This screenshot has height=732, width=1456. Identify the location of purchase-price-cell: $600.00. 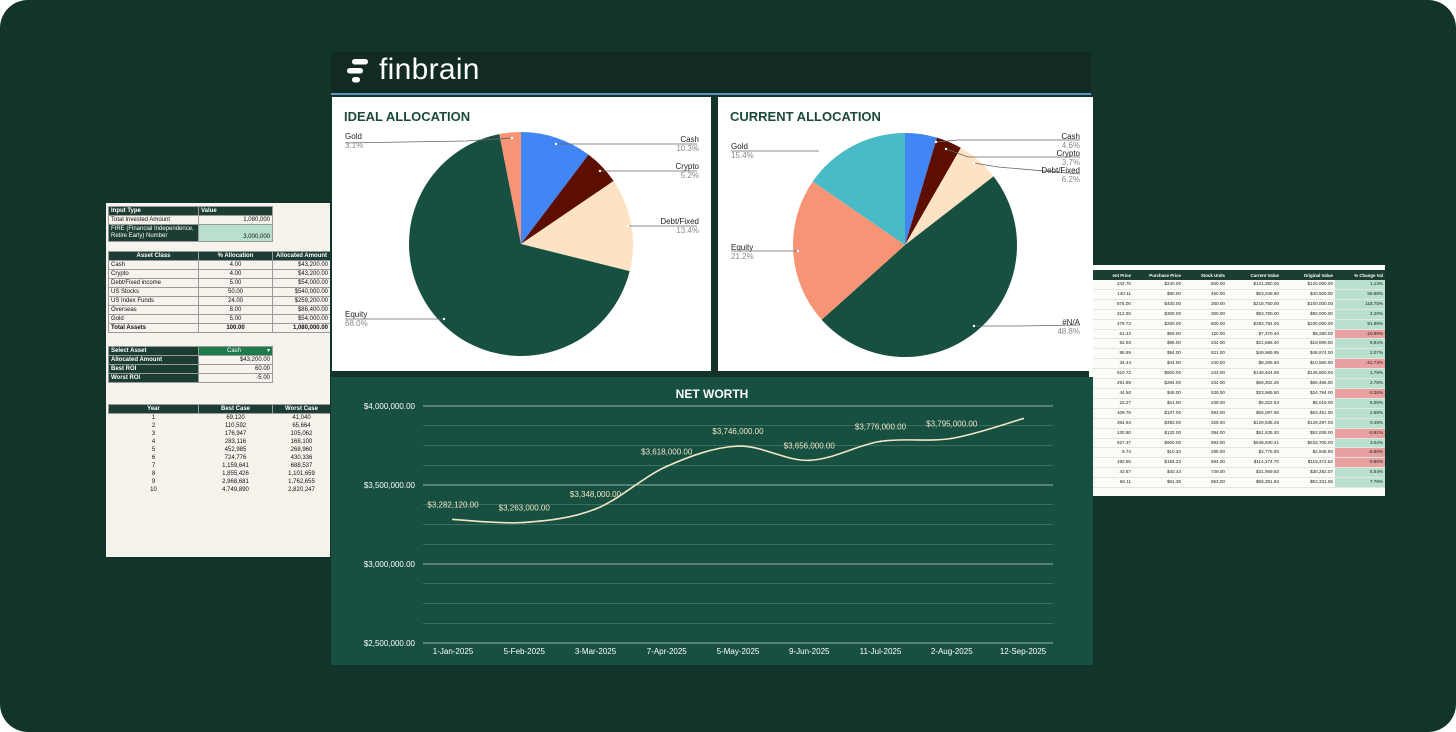
(1158, 374).